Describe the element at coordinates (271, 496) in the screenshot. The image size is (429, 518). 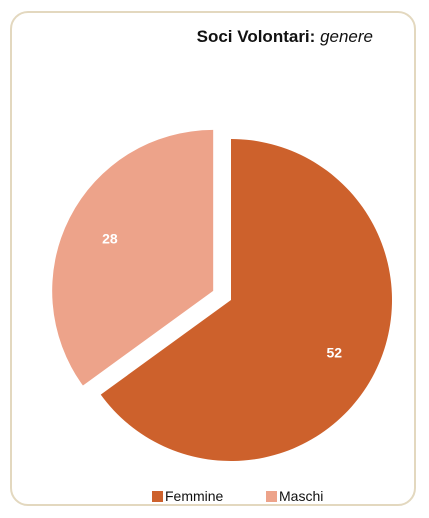
I see `legend-swatch-maschi` at that location.